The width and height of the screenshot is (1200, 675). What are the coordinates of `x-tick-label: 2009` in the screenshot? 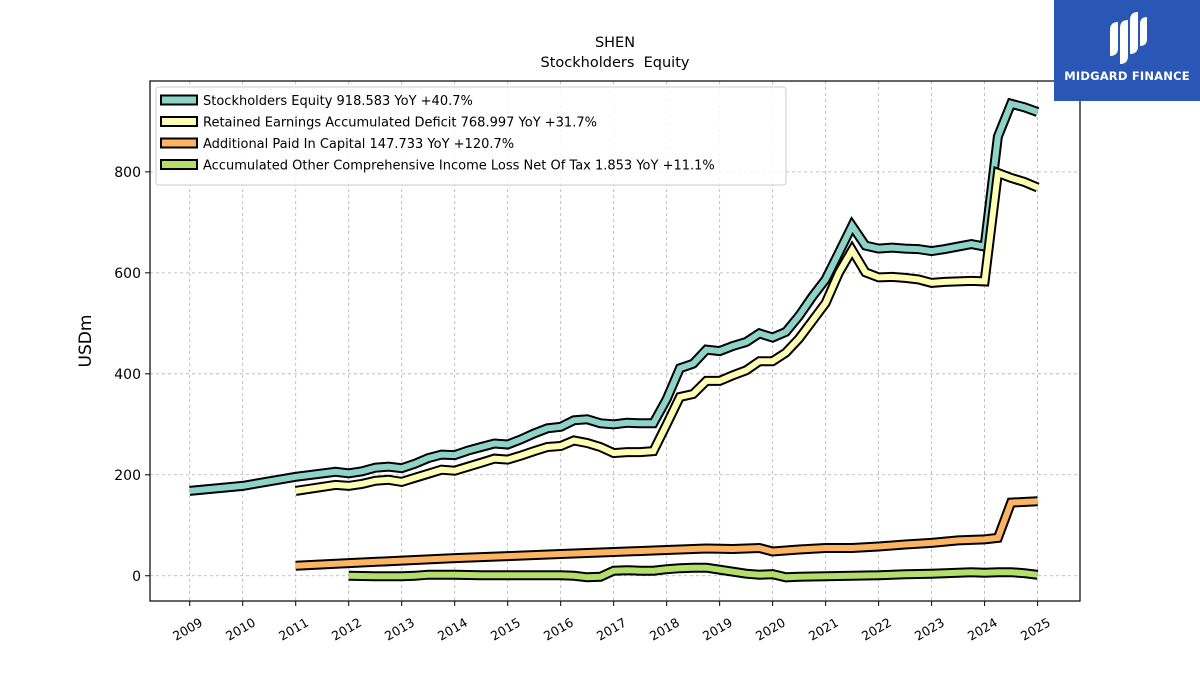 It's located at (187, 629).